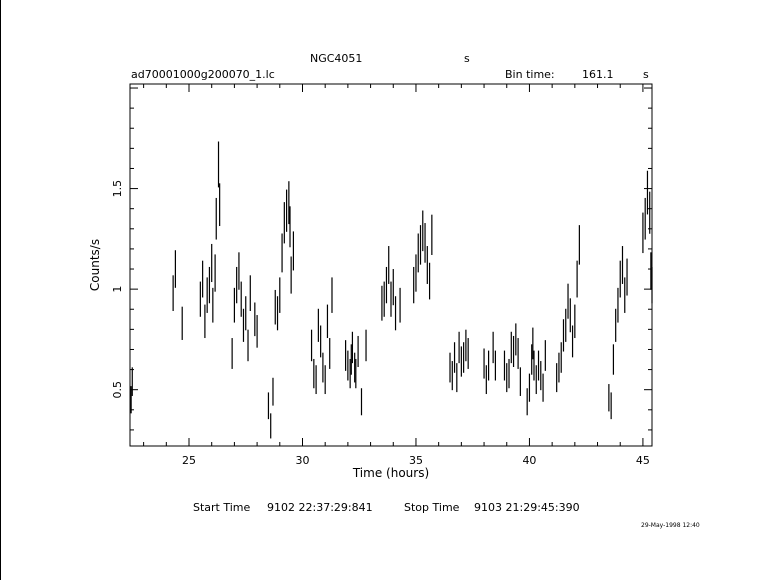 This screenshot has height=580, width=781. Describe the element at coordinates (302, 460) in the screenshot. I see `x-tick-label: 30` at that location.